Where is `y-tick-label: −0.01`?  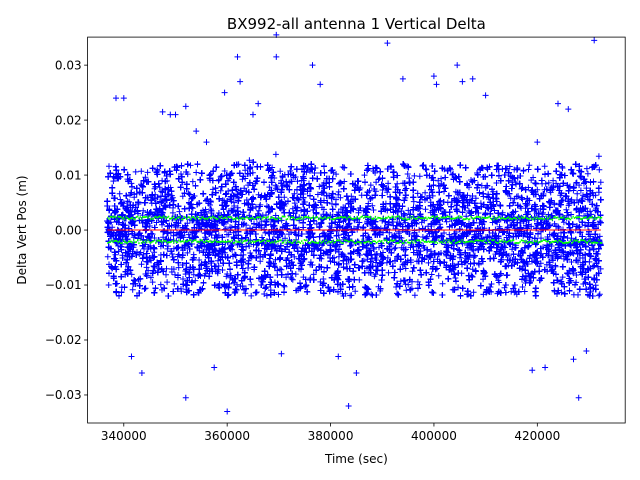
y-tick-label: −0.01 is located at coordinates (63, 285).